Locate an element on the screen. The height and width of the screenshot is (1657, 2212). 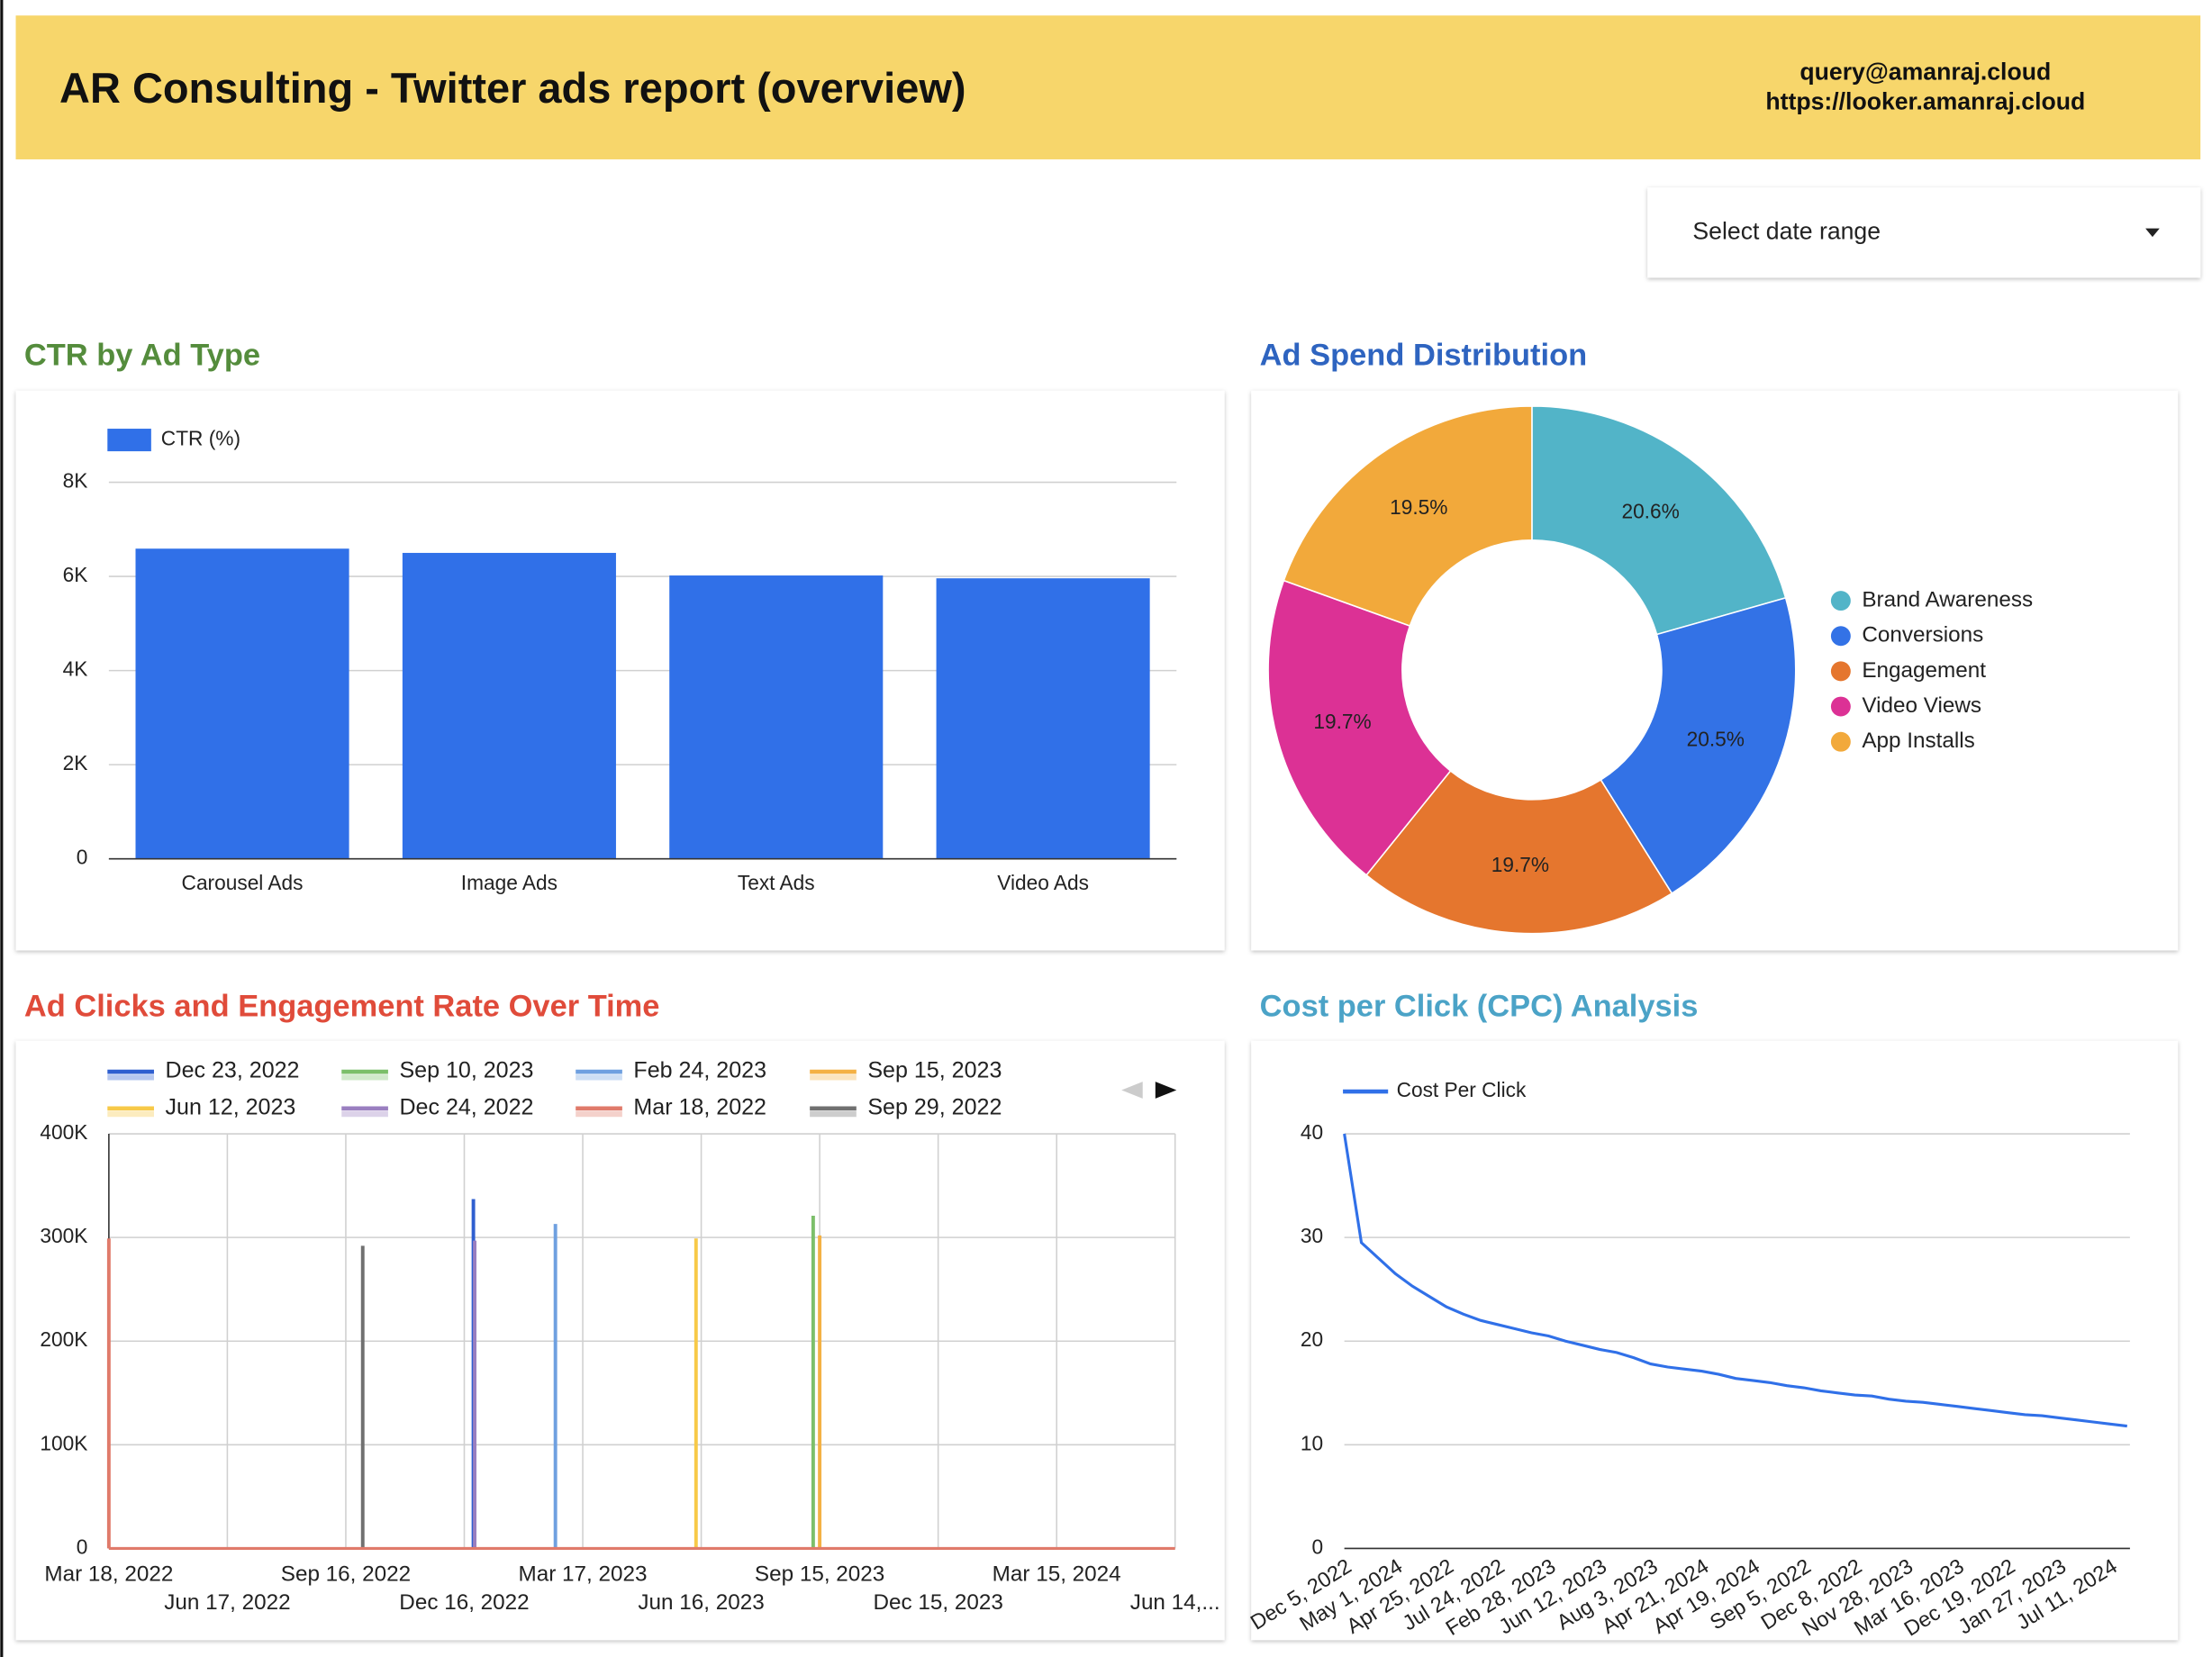
panel-title: Cost per Click (CPC) Analysis is located at coordinates (1479, 1007).